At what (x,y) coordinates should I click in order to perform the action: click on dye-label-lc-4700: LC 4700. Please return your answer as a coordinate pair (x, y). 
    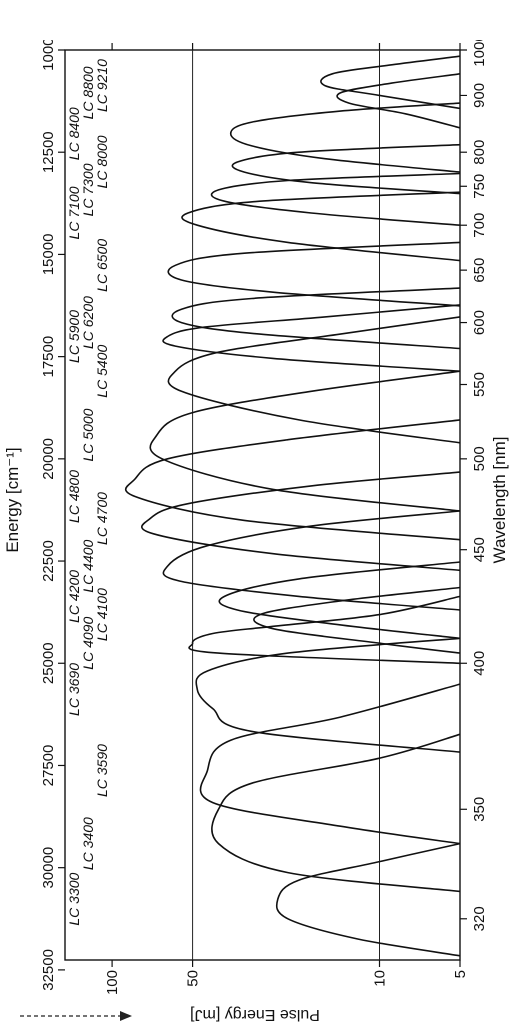
    Looking at the image, I should click on (102, 518).